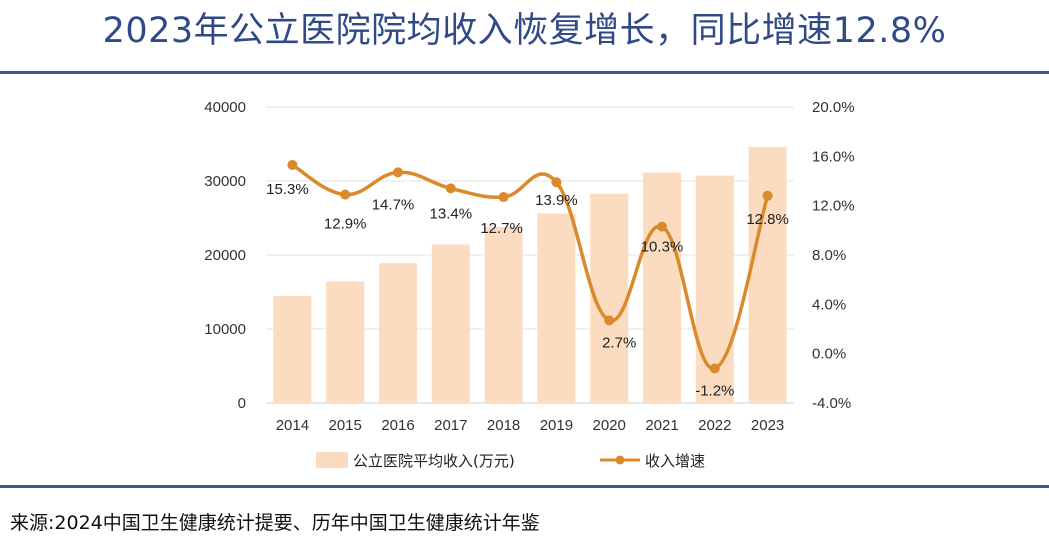  Describe the element at coordinates (833, 107) in the screenshot. I see `right-axis-tick: 20.0%` at that location.